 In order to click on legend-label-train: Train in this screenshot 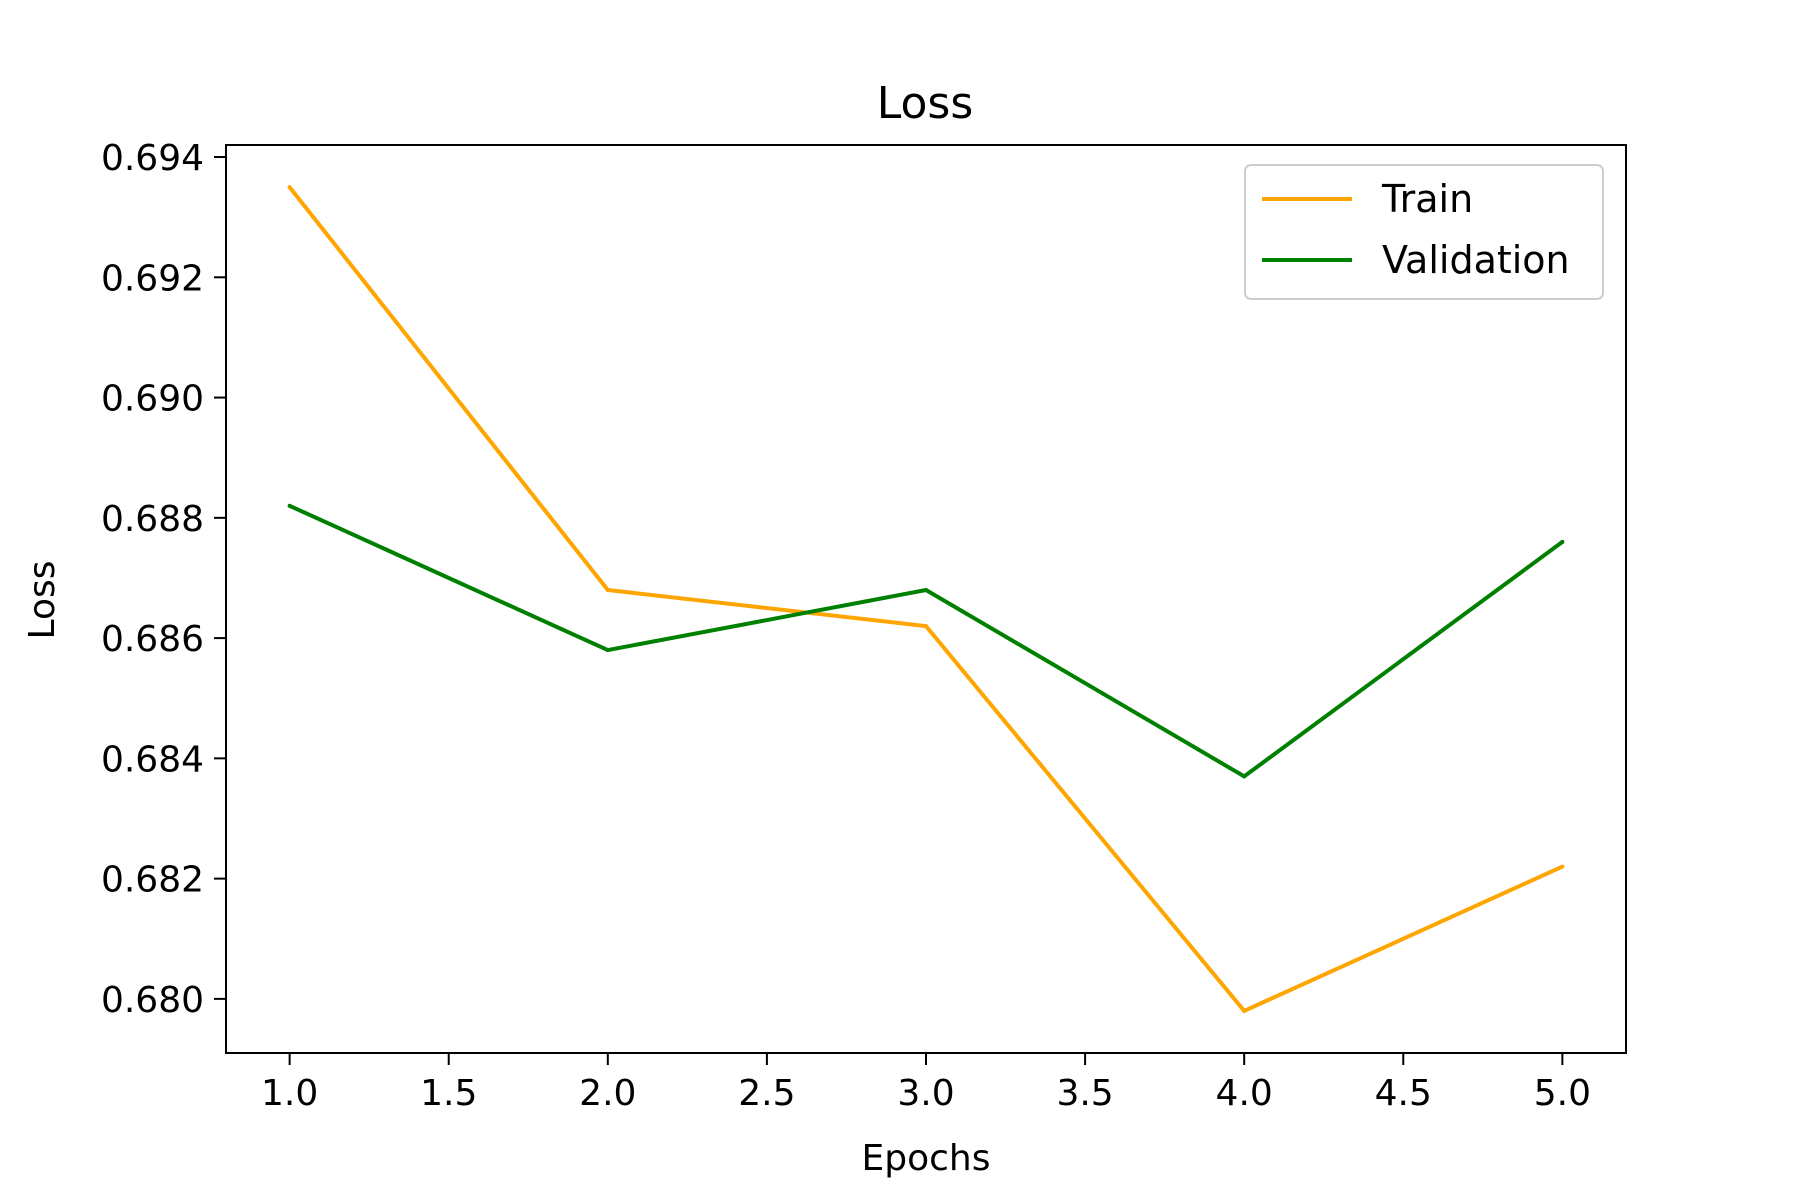, I will do `click(1427, 199)`.